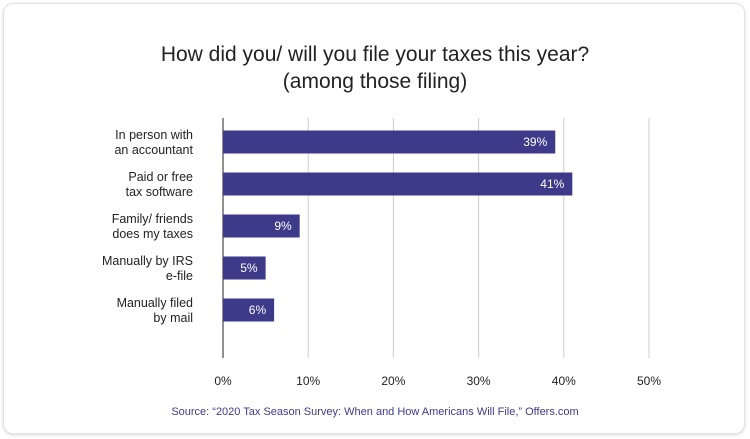 The width and height of the screenshot is (750, 439). What do you see at coordinates (155, 303) in the screenshot?
I see `category-label-4-line-0: Manually filed` at bounding box center [155, 303].